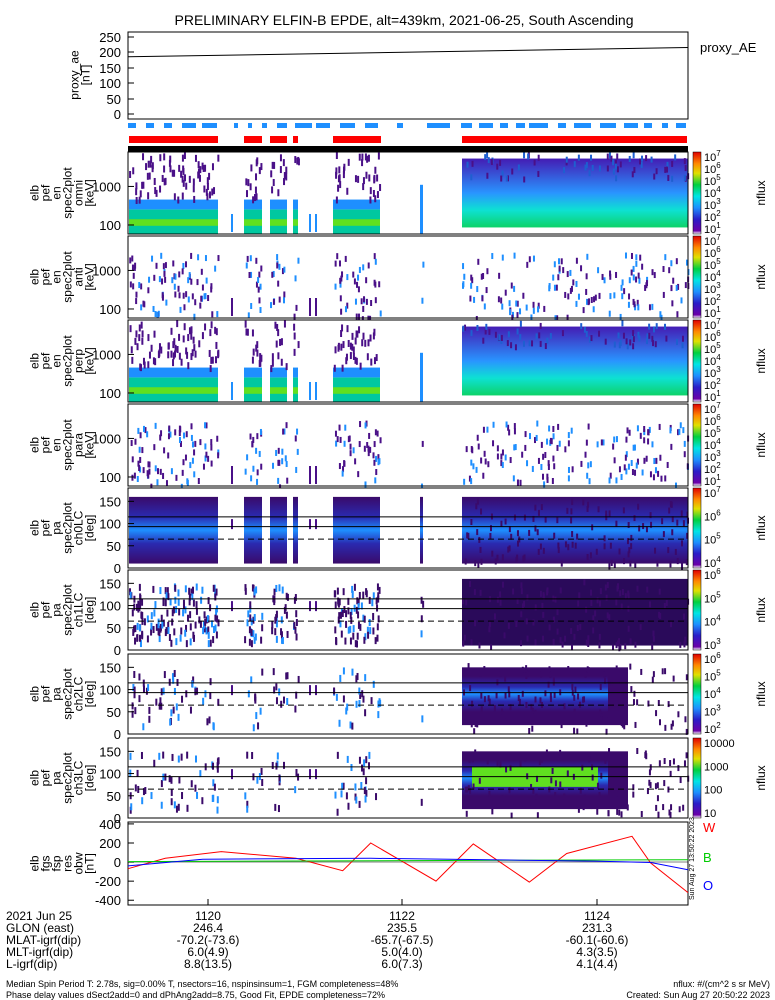 The image size is (775, 1000). What do you see at coordinates (698, 995) in the screenshot?
I see `footer-created: Created: Sun Aug 27 20:50:22 2023` at bounding box center [698, 995].